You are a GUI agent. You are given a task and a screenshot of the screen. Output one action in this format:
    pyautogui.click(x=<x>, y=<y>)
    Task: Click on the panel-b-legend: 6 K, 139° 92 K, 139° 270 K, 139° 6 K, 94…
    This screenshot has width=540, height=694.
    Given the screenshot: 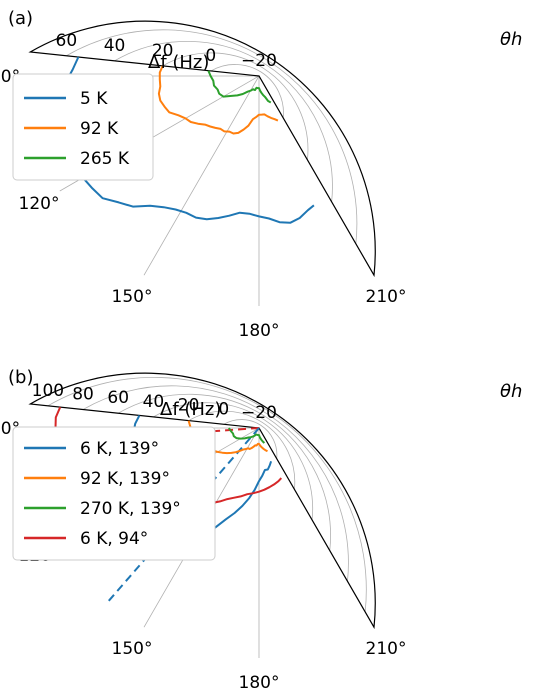 What is the action you would take?
    pyautogui.click(x=114, y=493)
    